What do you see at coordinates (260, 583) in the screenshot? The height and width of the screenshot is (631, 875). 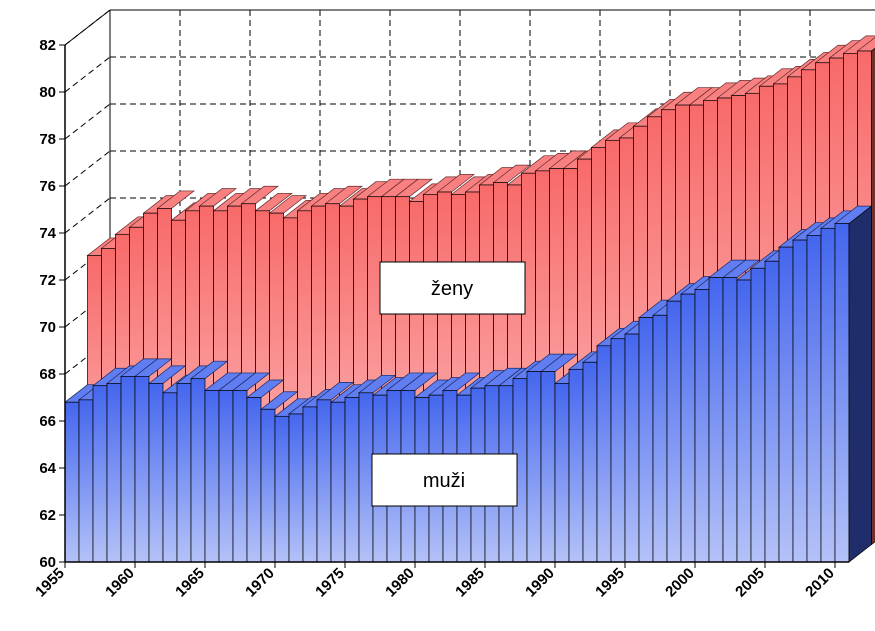 I see `x-tick-label: 1970` at bounding box center [260, 583].